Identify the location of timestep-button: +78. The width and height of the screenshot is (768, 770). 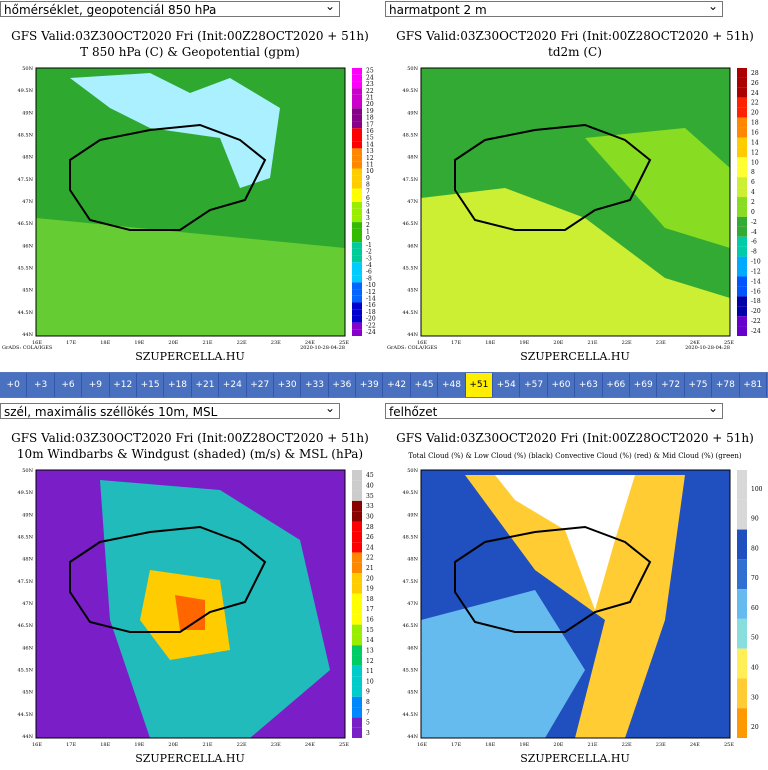
(726, 385).